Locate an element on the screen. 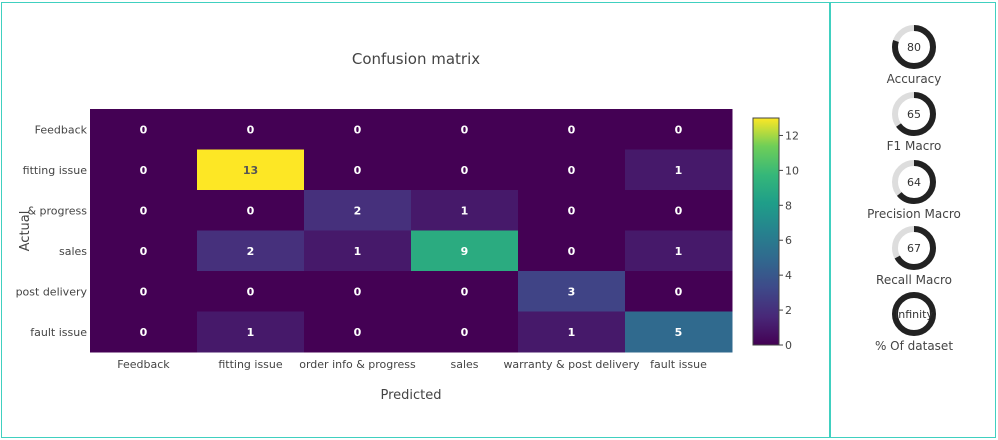  metric-gauge: 64 Precision Macro is located at coordinates (914, 189).